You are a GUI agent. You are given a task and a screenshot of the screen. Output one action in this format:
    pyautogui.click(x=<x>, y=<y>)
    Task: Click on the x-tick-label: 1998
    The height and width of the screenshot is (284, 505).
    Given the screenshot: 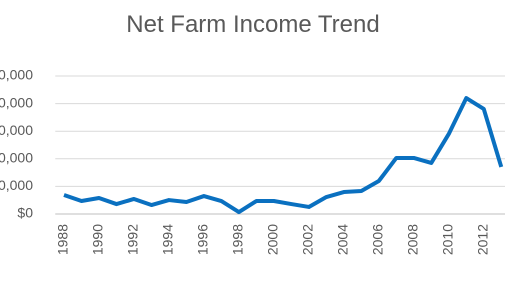 What is the action you would take?
    pyautogui.click(x=238, y=239)
    